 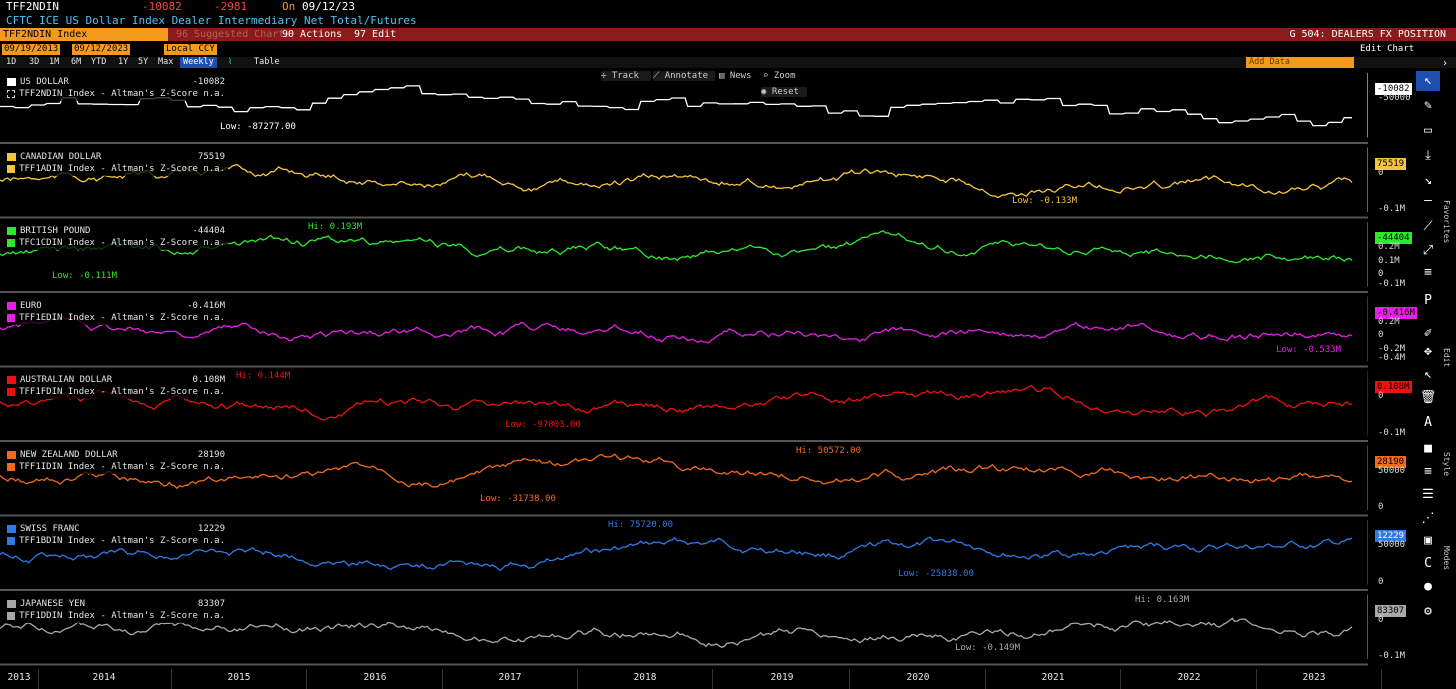 What do you see at coordinates (116, 157) in the screenshot?
I see `legend-series-row: CANADIAN DOLLAR 75519` at bounding box center [116, 157].